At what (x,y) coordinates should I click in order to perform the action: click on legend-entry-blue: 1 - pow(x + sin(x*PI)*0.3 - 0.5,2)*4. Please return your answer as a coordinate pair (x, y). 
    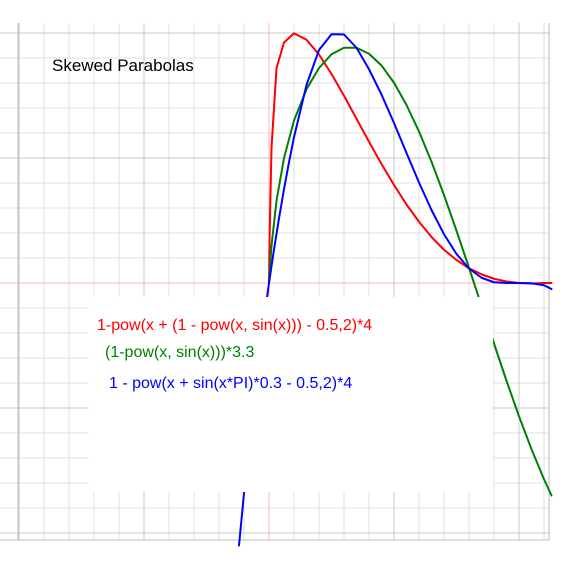
    Looking at the image, I should click on (231, 383).